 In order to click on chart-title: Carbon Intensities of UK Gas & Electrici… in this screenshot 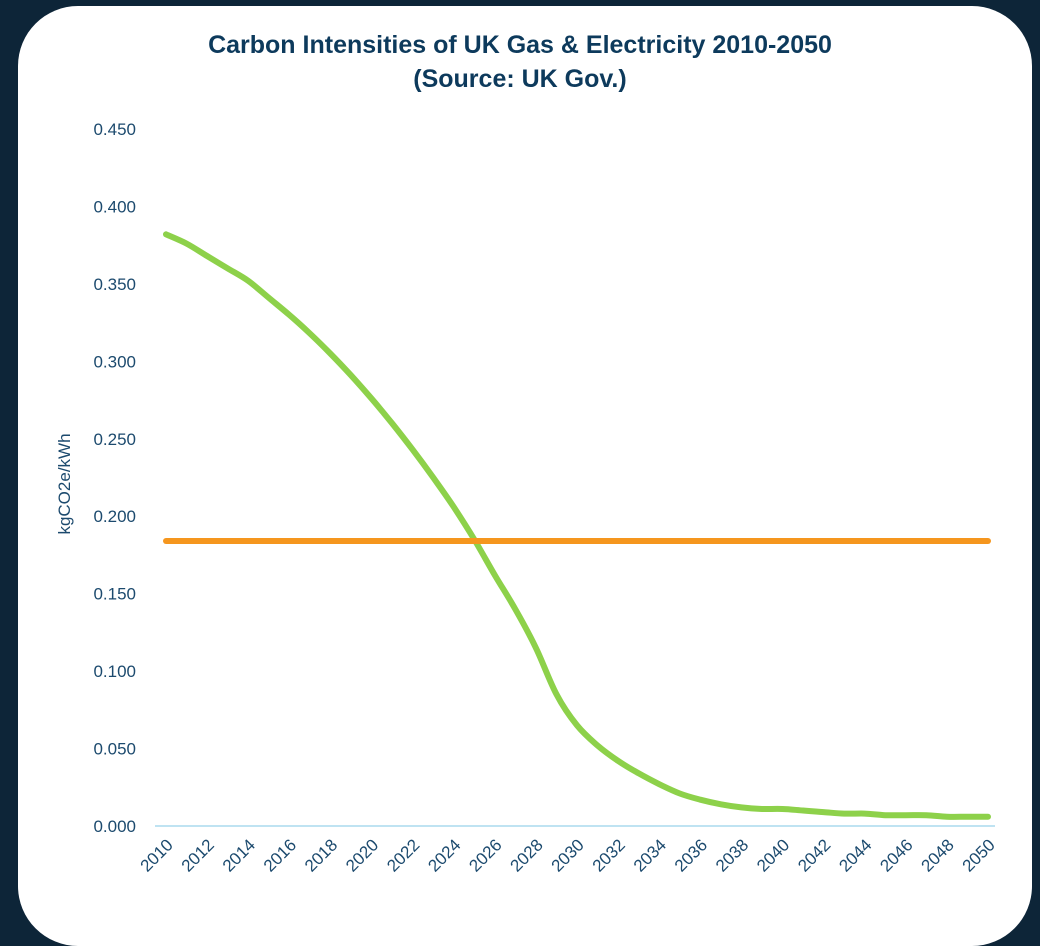, I will do `click(520, 45)`.